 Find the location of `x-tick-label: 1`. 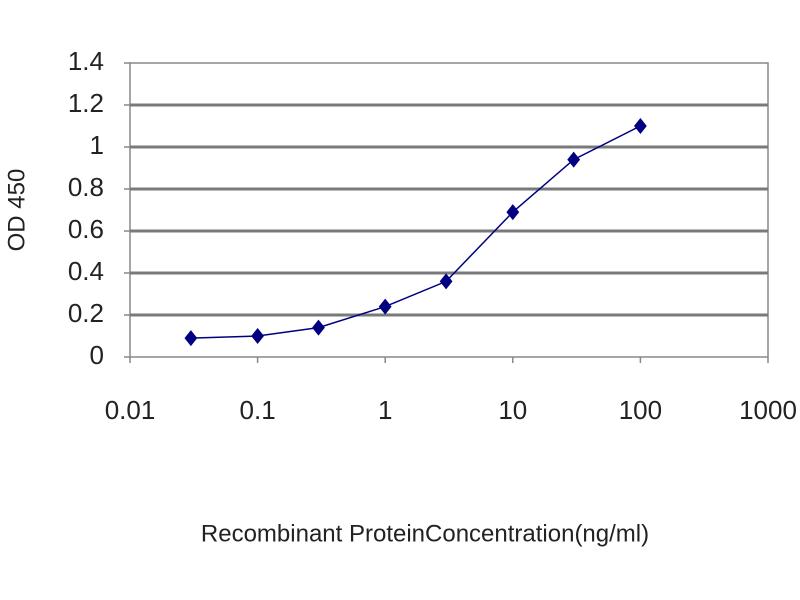

x-tick-label: 1 is located at coordinates (385, 410).